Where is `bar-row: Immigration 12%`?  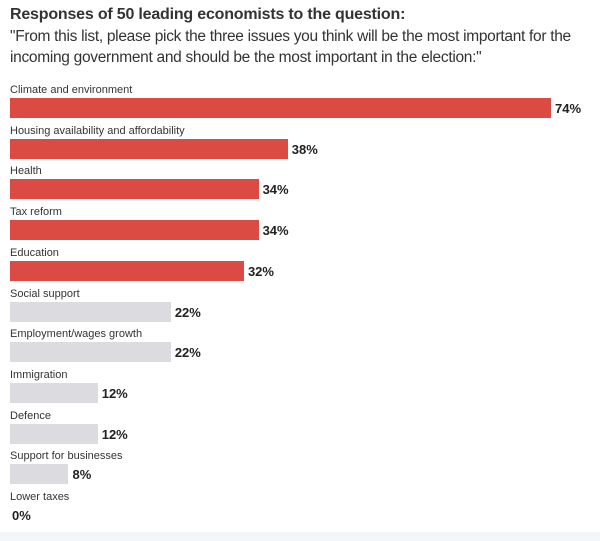 bar-row: Immigration 12% is located at coordinates (305, 389).